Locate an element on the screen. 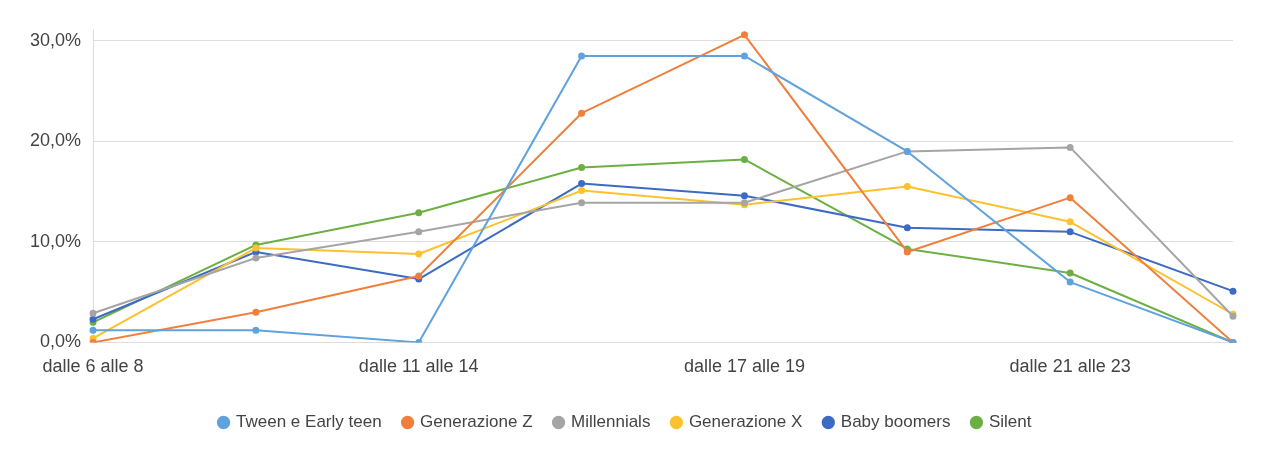  y-tick-label: 0,0% is located at coordinates (61, 341).